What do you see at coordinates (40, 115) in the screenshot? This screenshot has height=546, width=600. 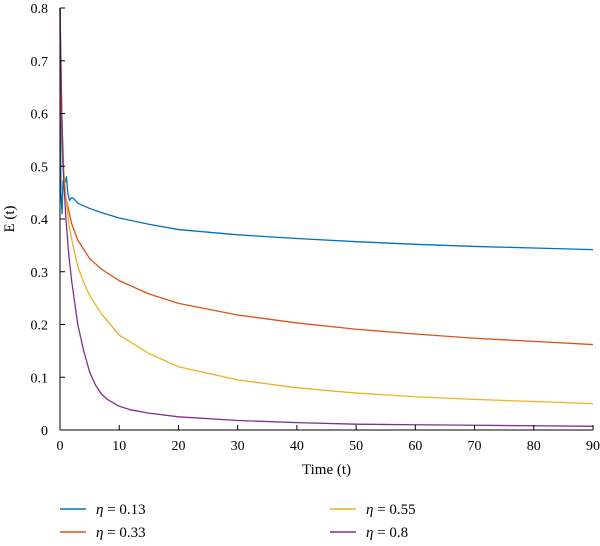 I see `y-tick-label: 0.6` at bounding box center [40, 115].